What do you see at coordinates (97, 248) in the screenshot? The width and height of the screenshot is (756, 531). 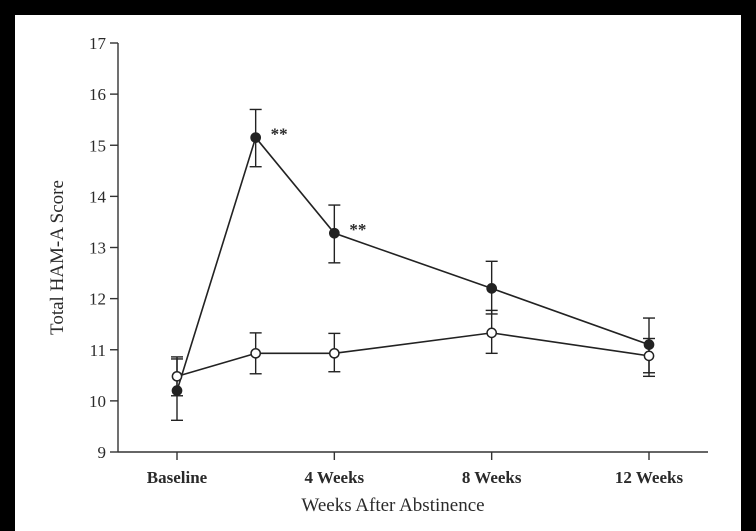 I see `y-tick-label: 13` at bounding box center [97, 248].